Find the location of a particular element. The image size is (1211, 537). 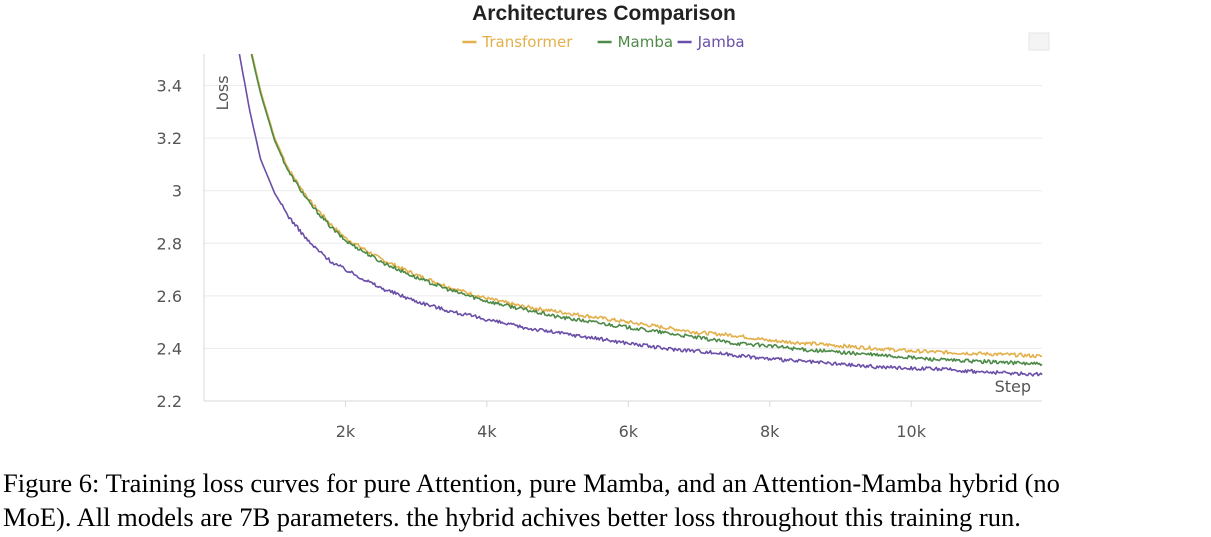

x-tick-label: 4k is located at coordinates (487, 431).